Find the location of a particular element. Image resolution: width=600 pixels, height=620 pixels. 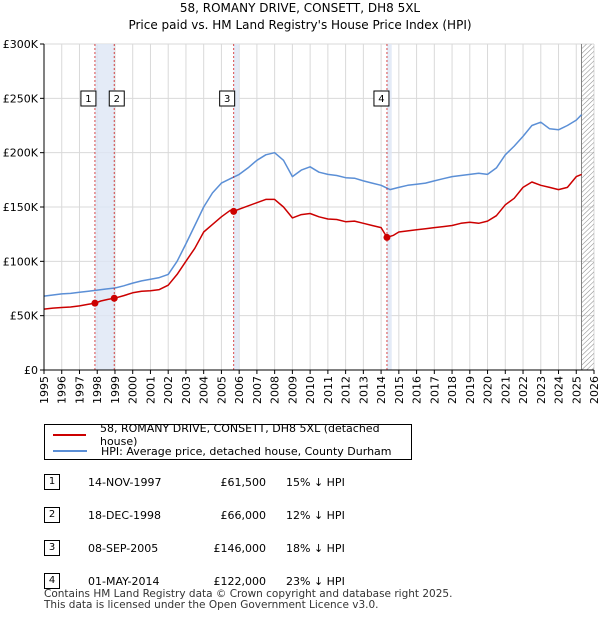

x-tick-label: 2001 is located at coordinates (150, 390).